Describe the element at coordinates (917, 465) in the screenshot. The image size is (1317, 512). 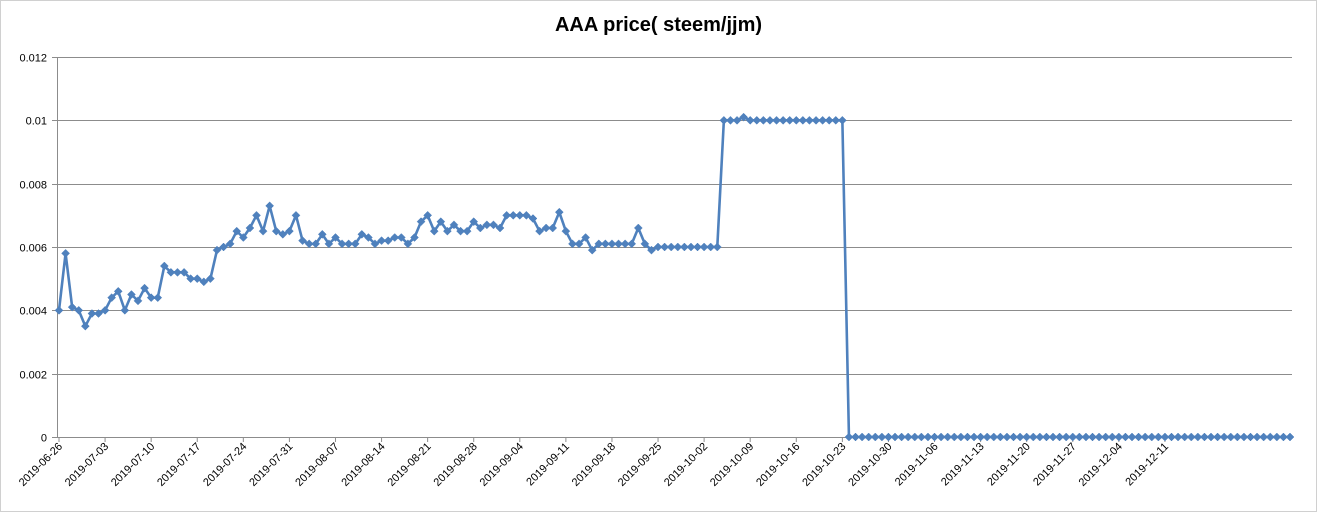
I see `x-tick-label: 2019-11-06` at that location.